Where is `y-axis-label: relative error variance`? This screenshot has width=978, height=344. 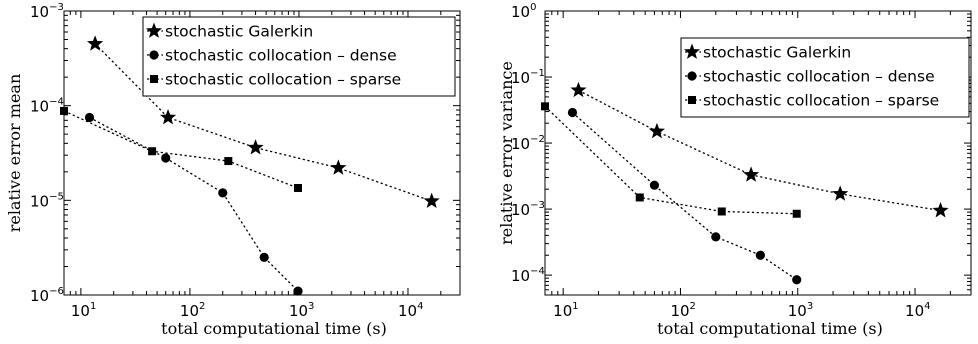
y-axis-label: relative error variance is located at coordinates (506, 153).